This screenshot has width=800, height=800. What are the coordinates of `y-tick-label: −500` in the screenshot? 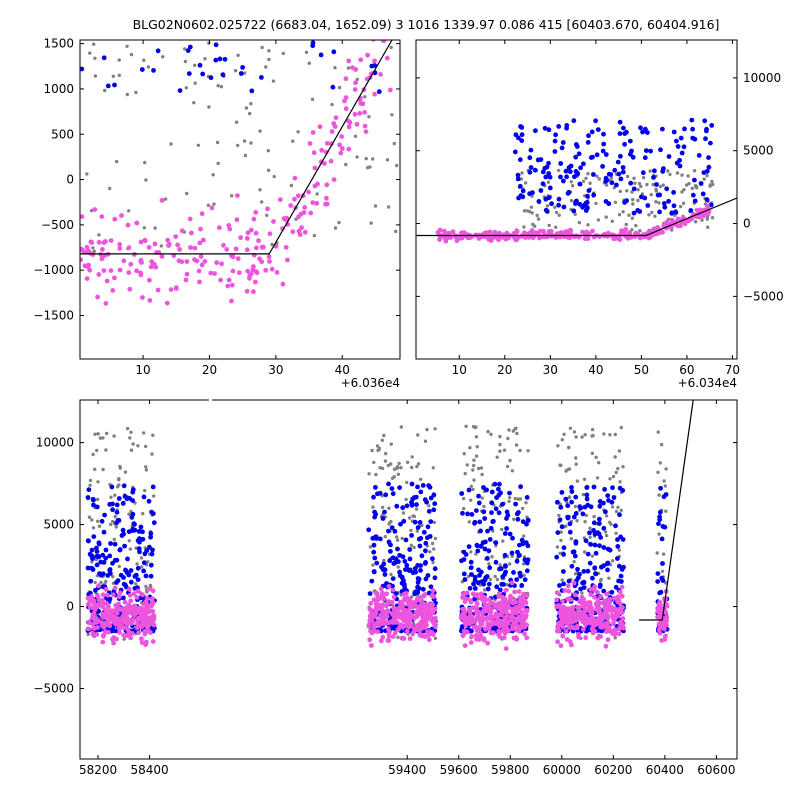 It's located at (57, 225).